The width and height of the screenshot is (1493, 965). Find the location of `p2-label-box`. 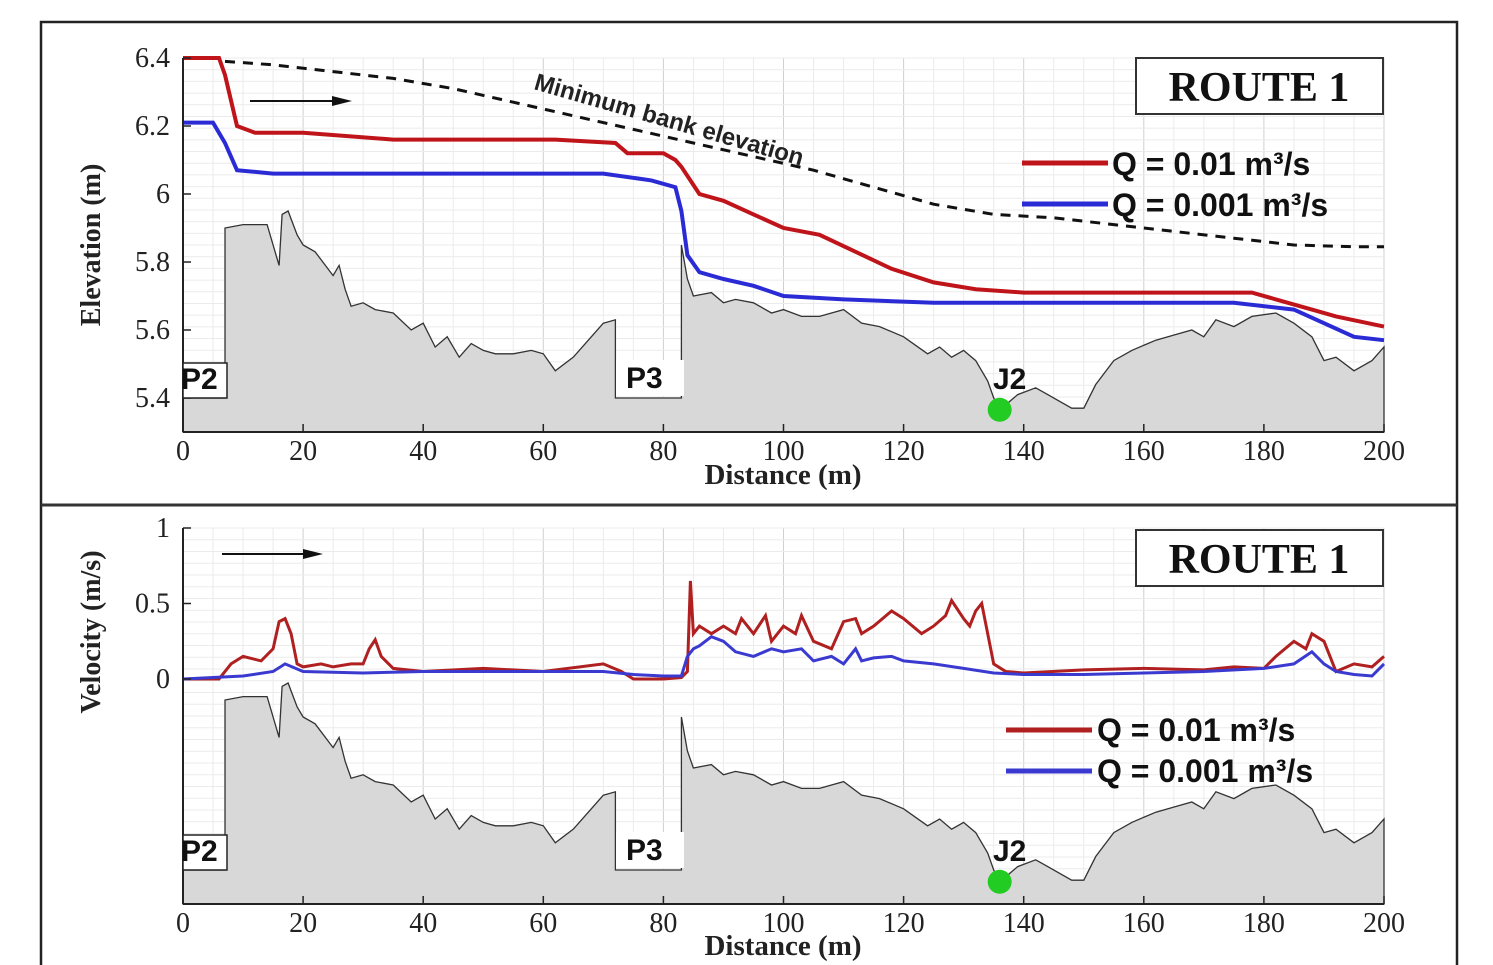

p2-label-box is located at coordinates (205, 380).